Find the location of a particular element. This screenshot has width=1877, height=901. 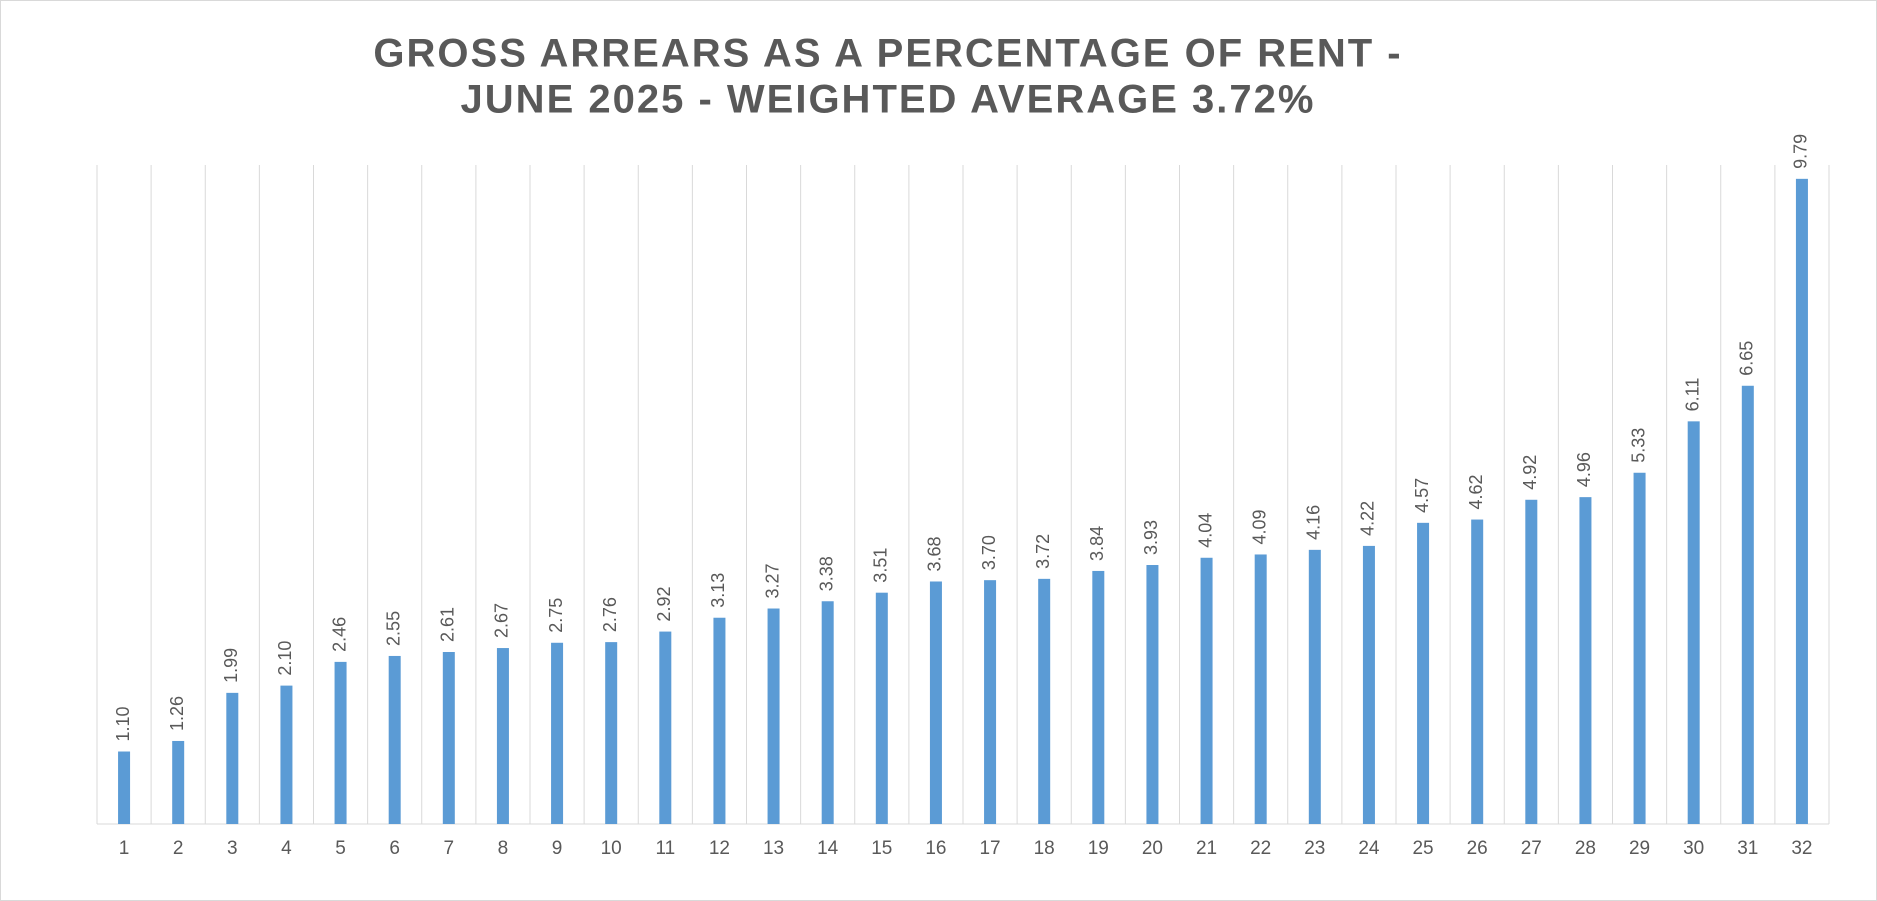

value-label: 4.22 is located at coordinates (1368, 518).